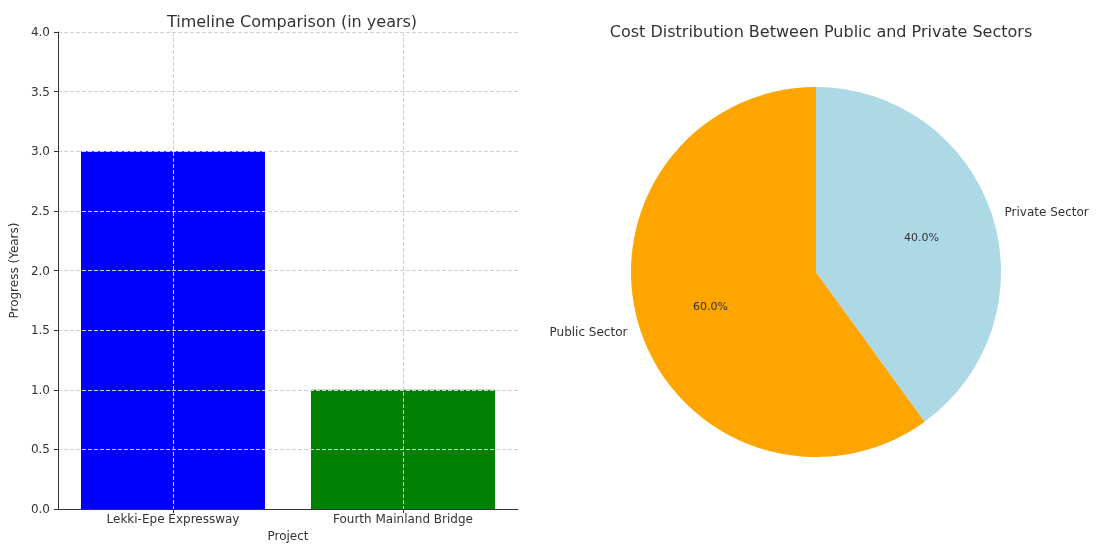 The width and height of the screenshot is (1109, 547). What do you see at coordinates (821, 31) in the screenshot?
I see `chart-title: Cost Distribution Between Public and Private Sectors` at bounding box center [821, 31].